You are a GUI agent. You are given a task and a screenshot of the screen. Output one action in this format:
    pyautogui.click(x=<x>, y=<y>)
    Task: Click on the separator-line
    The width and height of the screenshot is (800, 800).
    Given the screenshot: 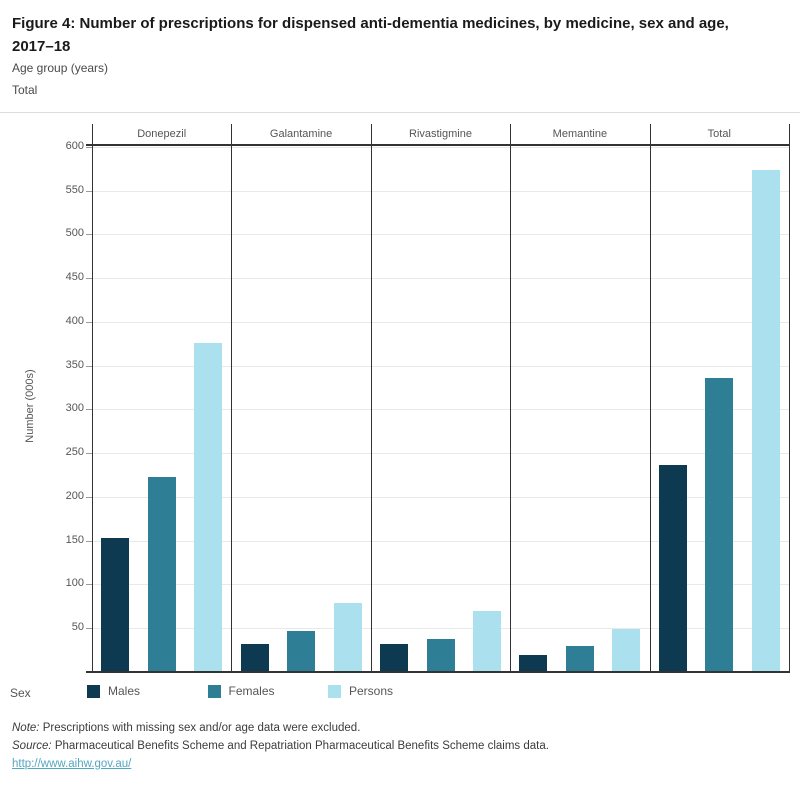 What is the action you would take?
    pyautogui.click(x=400, y=112)
    